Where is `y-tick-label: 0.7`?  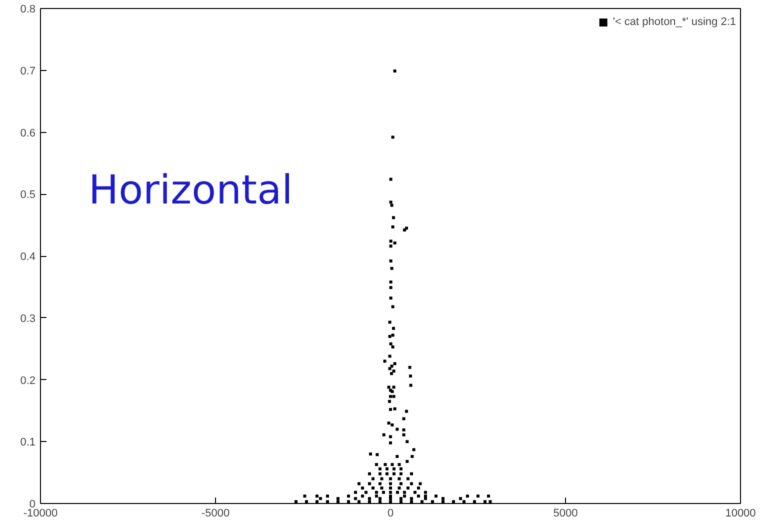
y-tick-label: 0.7 is located at coordinates (28, 71).